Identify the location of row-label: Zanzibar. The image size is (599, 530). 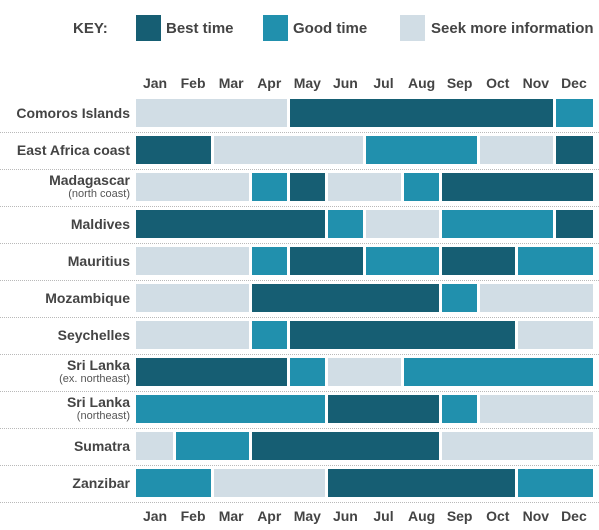
(65, 483).